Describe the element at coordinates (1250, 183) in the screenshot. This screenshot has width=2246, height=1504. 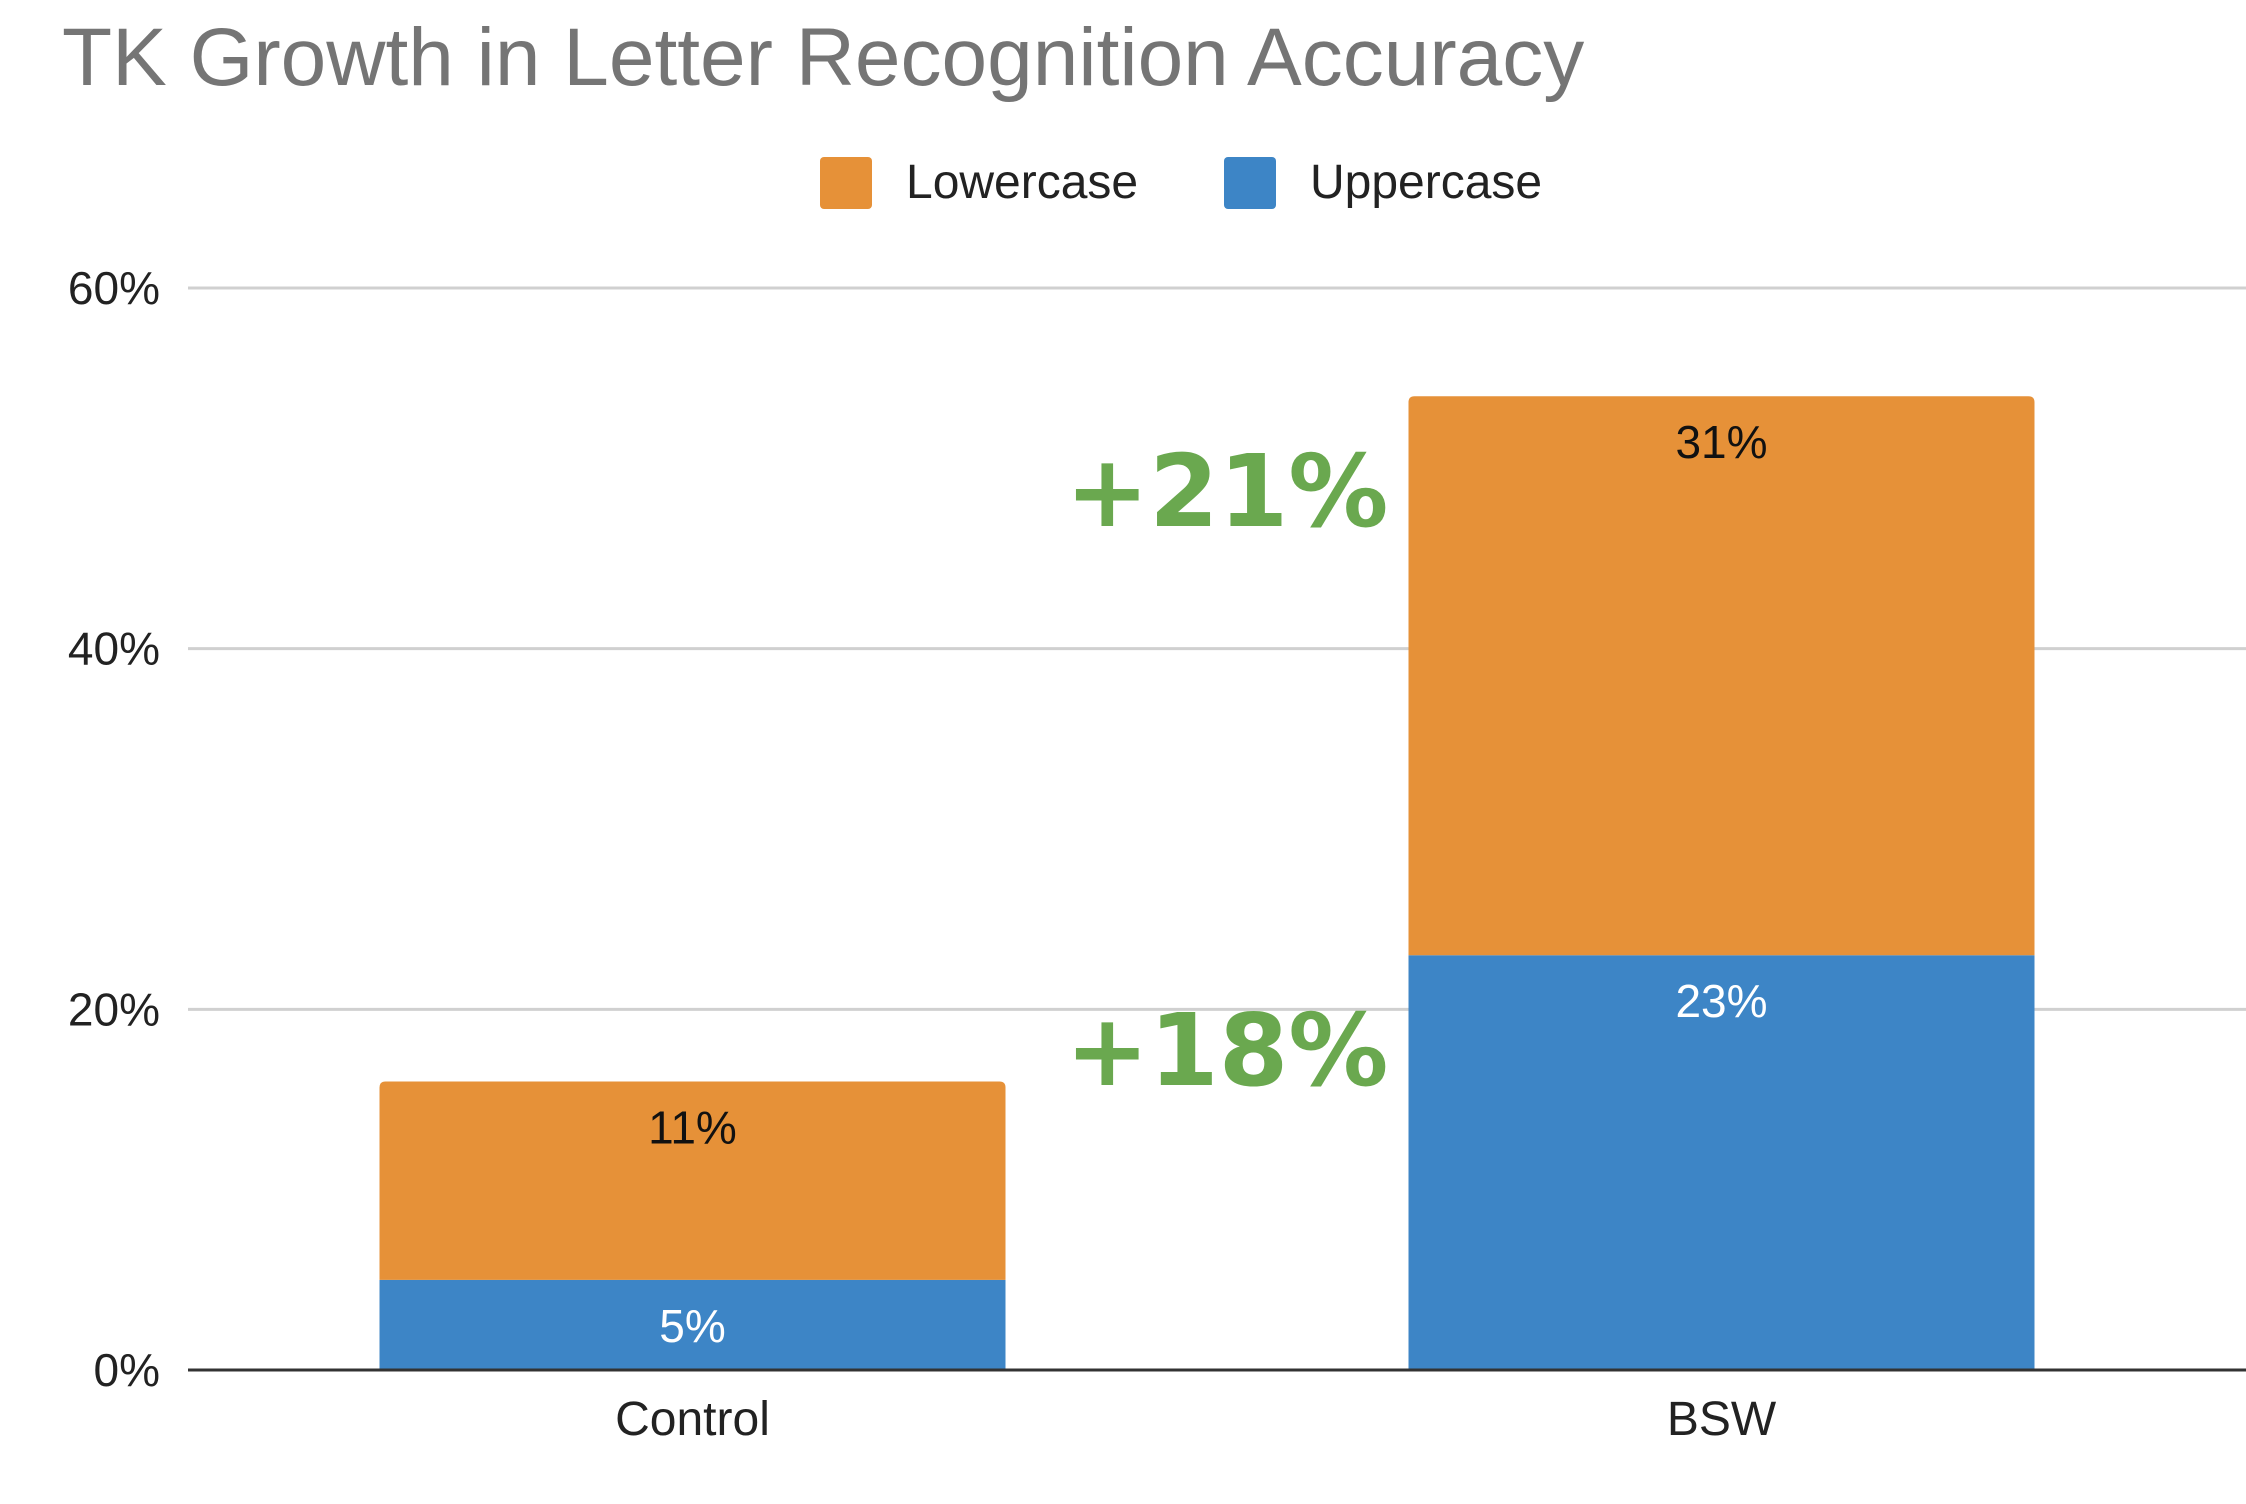
I see `legend-swatch-uppercase` at that location.